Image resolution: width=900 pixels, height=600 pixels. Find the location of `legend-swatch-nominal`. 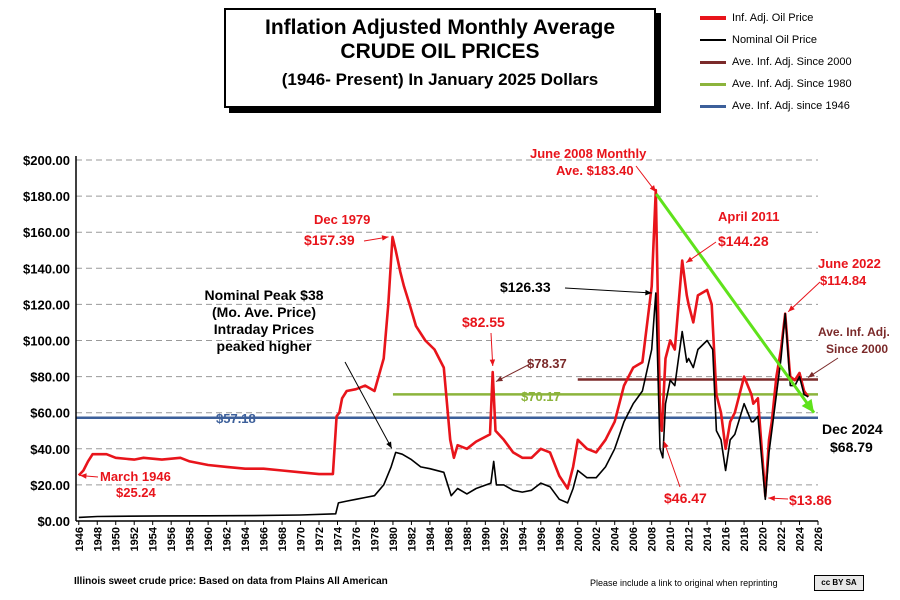

legend-swatch-nominal is located at coordinates (713, 40).